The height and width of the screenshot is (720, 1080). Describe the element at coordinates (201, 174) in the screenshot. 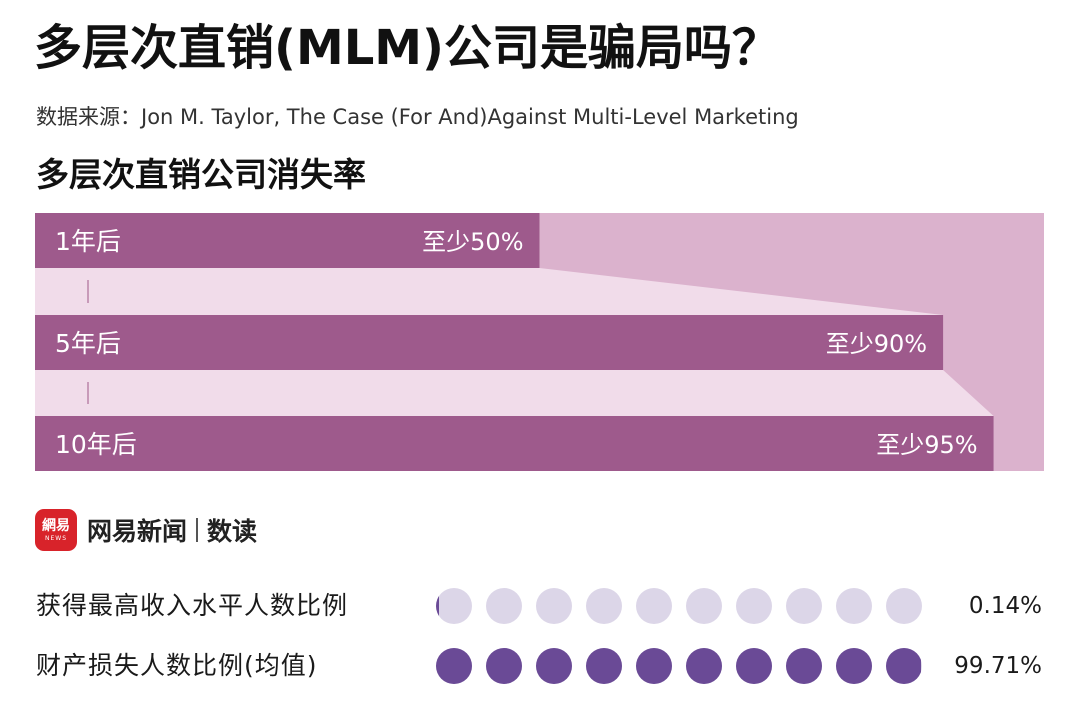

I see `chart-title: 多层次直销公司消失率` at that location.